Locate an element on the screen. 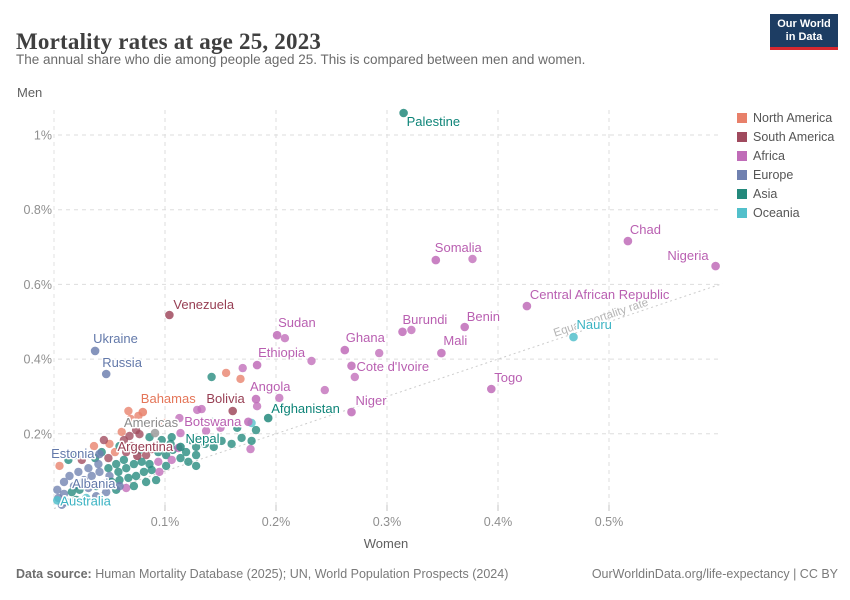 The height and width of the screenshot is (600, 850). data-point-bolivia is located at coordinates (232, 411).